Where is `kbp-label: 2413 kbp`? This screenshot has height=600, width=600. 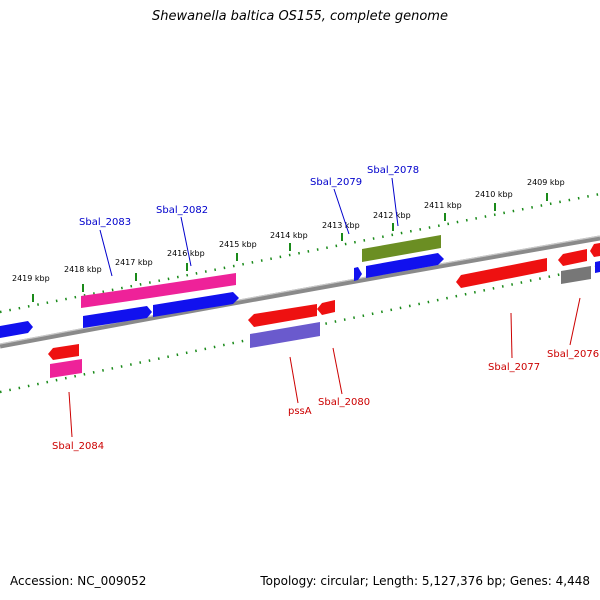
kbp-label: 2413 kbp is located at coordinates (341, 225).